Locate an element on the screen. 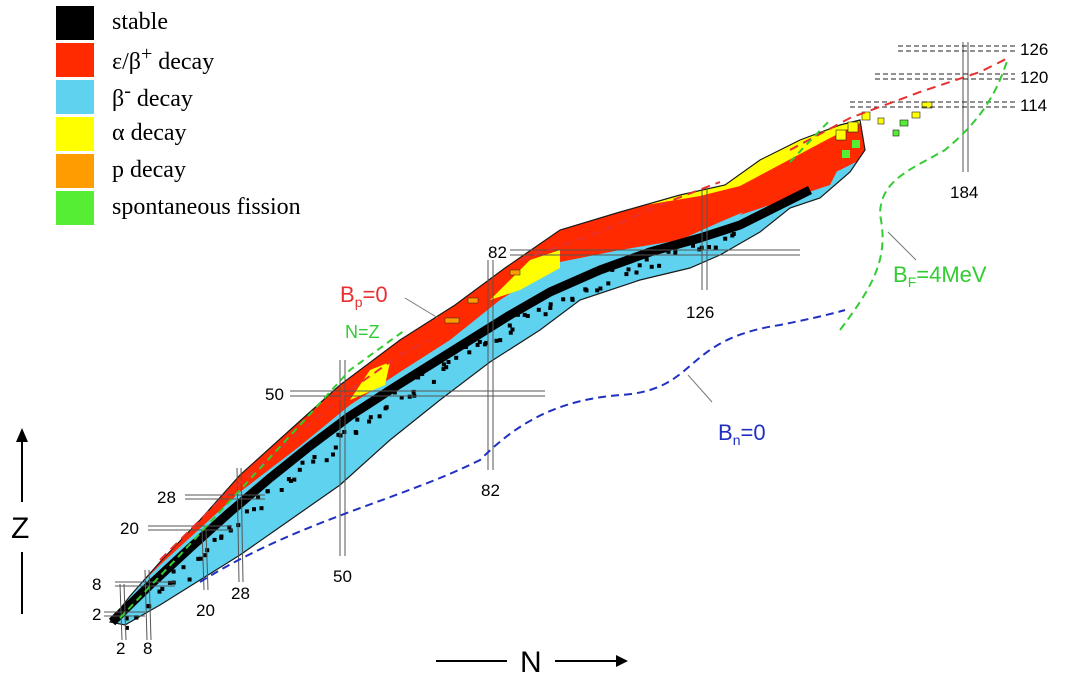 The height and width of the screenshot is (675, 1070). superheavy-island is located at coordinates (884, 129).